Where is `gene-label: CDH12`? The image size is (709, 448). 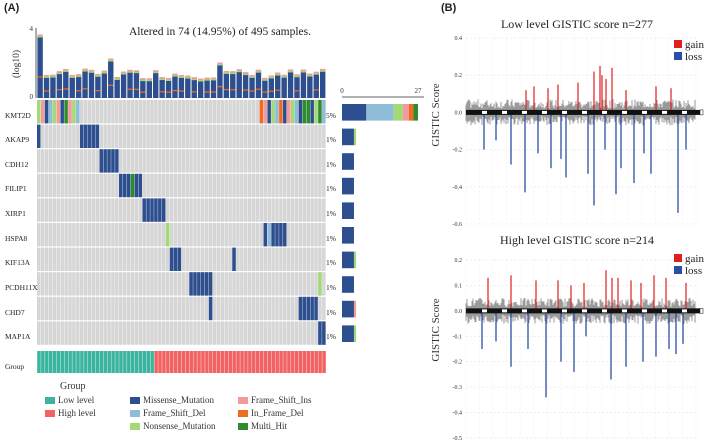
gene-label: CDH12 is located at coordinates (17, 164).